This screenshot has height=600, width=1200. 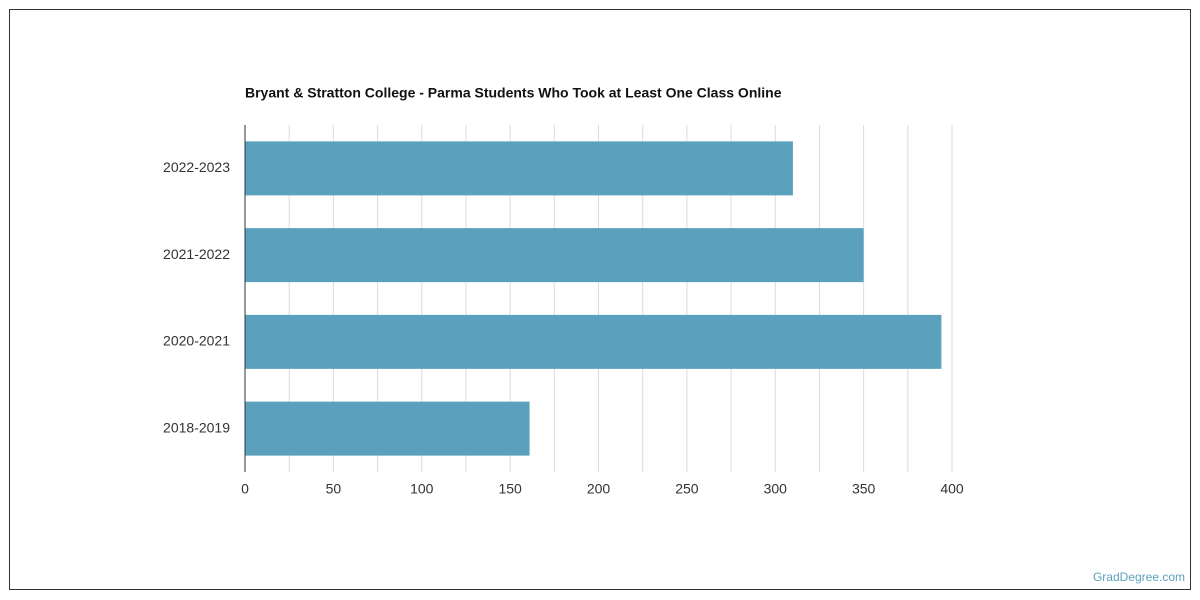 I want to click on y-tick-label: 2022-2023, so click(x=196, y=167).